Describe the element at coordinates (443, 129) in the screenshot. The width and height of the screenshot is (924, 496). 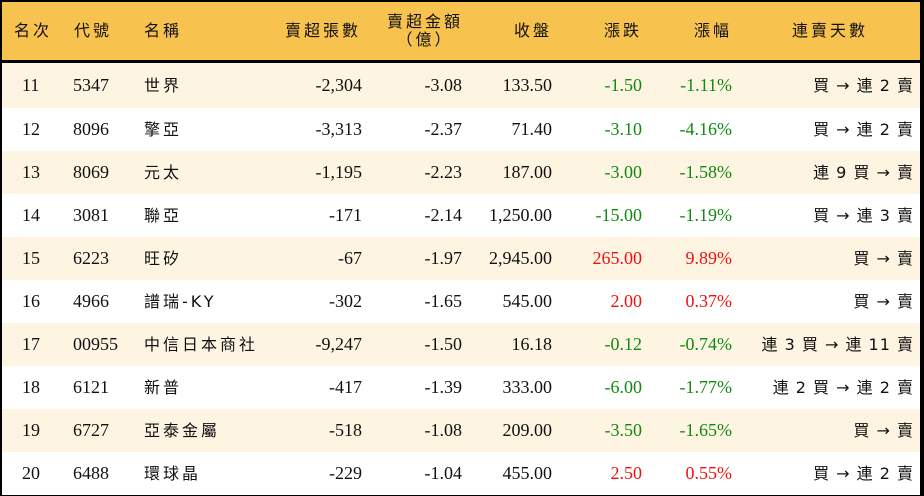
I see `cell-sell-amount: -2.37` at that location.